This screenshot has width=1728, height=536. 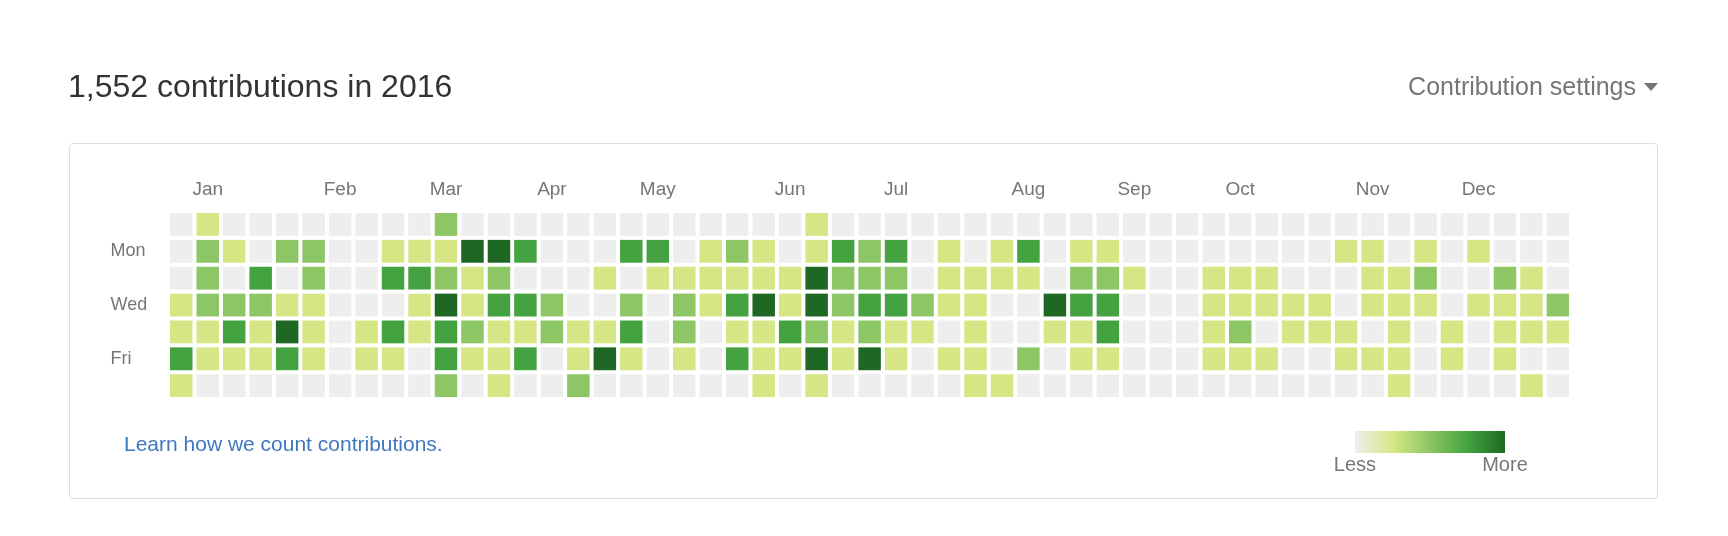 What do you see at coordinates (1028, 189) in the screenshot?
I see `x-tick-label: Aug` at bounding box center [1028, 189].